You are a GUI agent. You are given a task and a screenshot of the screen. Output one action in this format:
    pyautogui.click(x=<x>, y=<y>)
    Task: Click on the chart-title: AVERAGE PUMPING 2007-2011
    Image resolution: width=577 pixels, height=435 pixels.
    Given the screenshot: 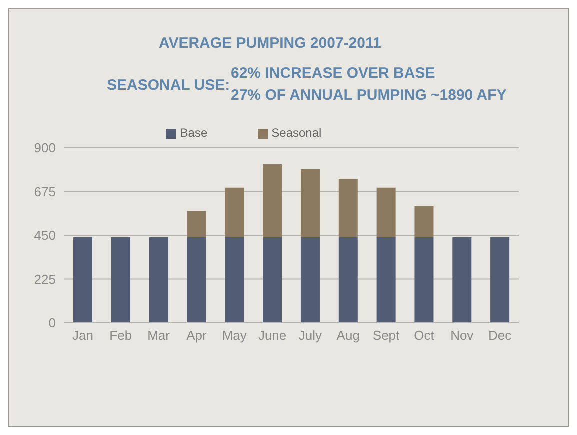 What is the action you would take?
    pyautogui.click(x=270, y=43)
    